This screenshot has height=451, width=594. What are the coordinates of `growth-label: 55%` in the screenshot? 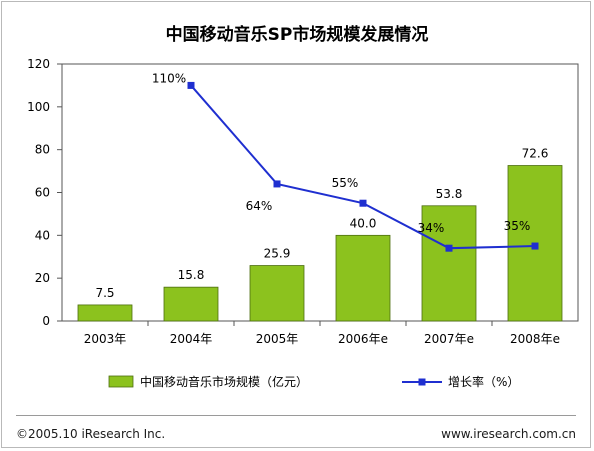 It's located at (345, 183).